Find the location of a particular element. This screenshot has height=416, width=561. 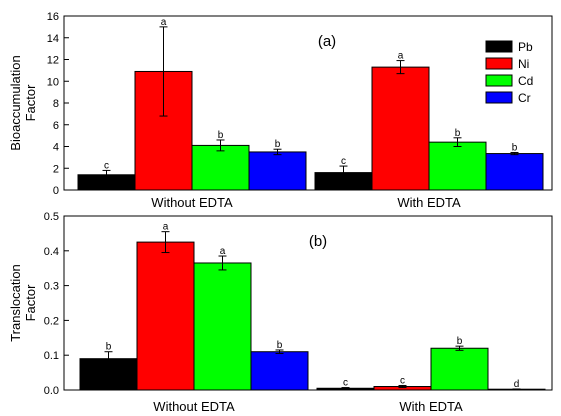

sig-label-b-ni-with-edta: c is located at coordinates (402, 380).